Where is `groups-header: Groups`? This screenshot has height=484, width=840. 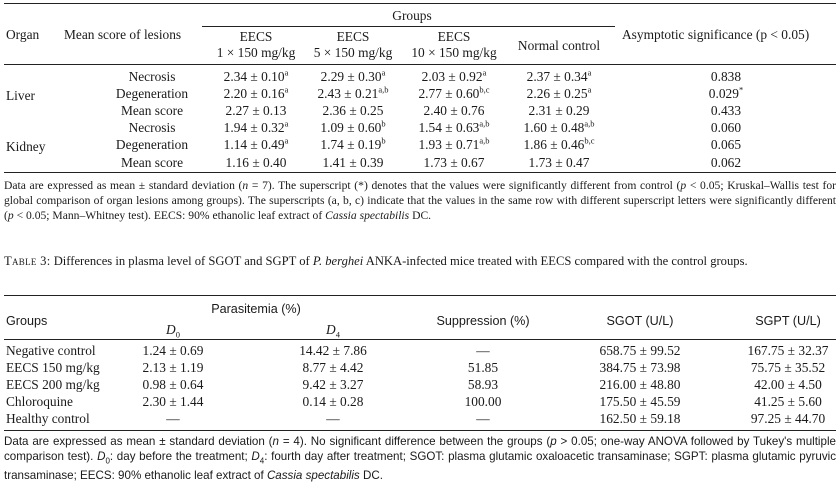
groups-header: Groups is located at coordinates (412, 15).